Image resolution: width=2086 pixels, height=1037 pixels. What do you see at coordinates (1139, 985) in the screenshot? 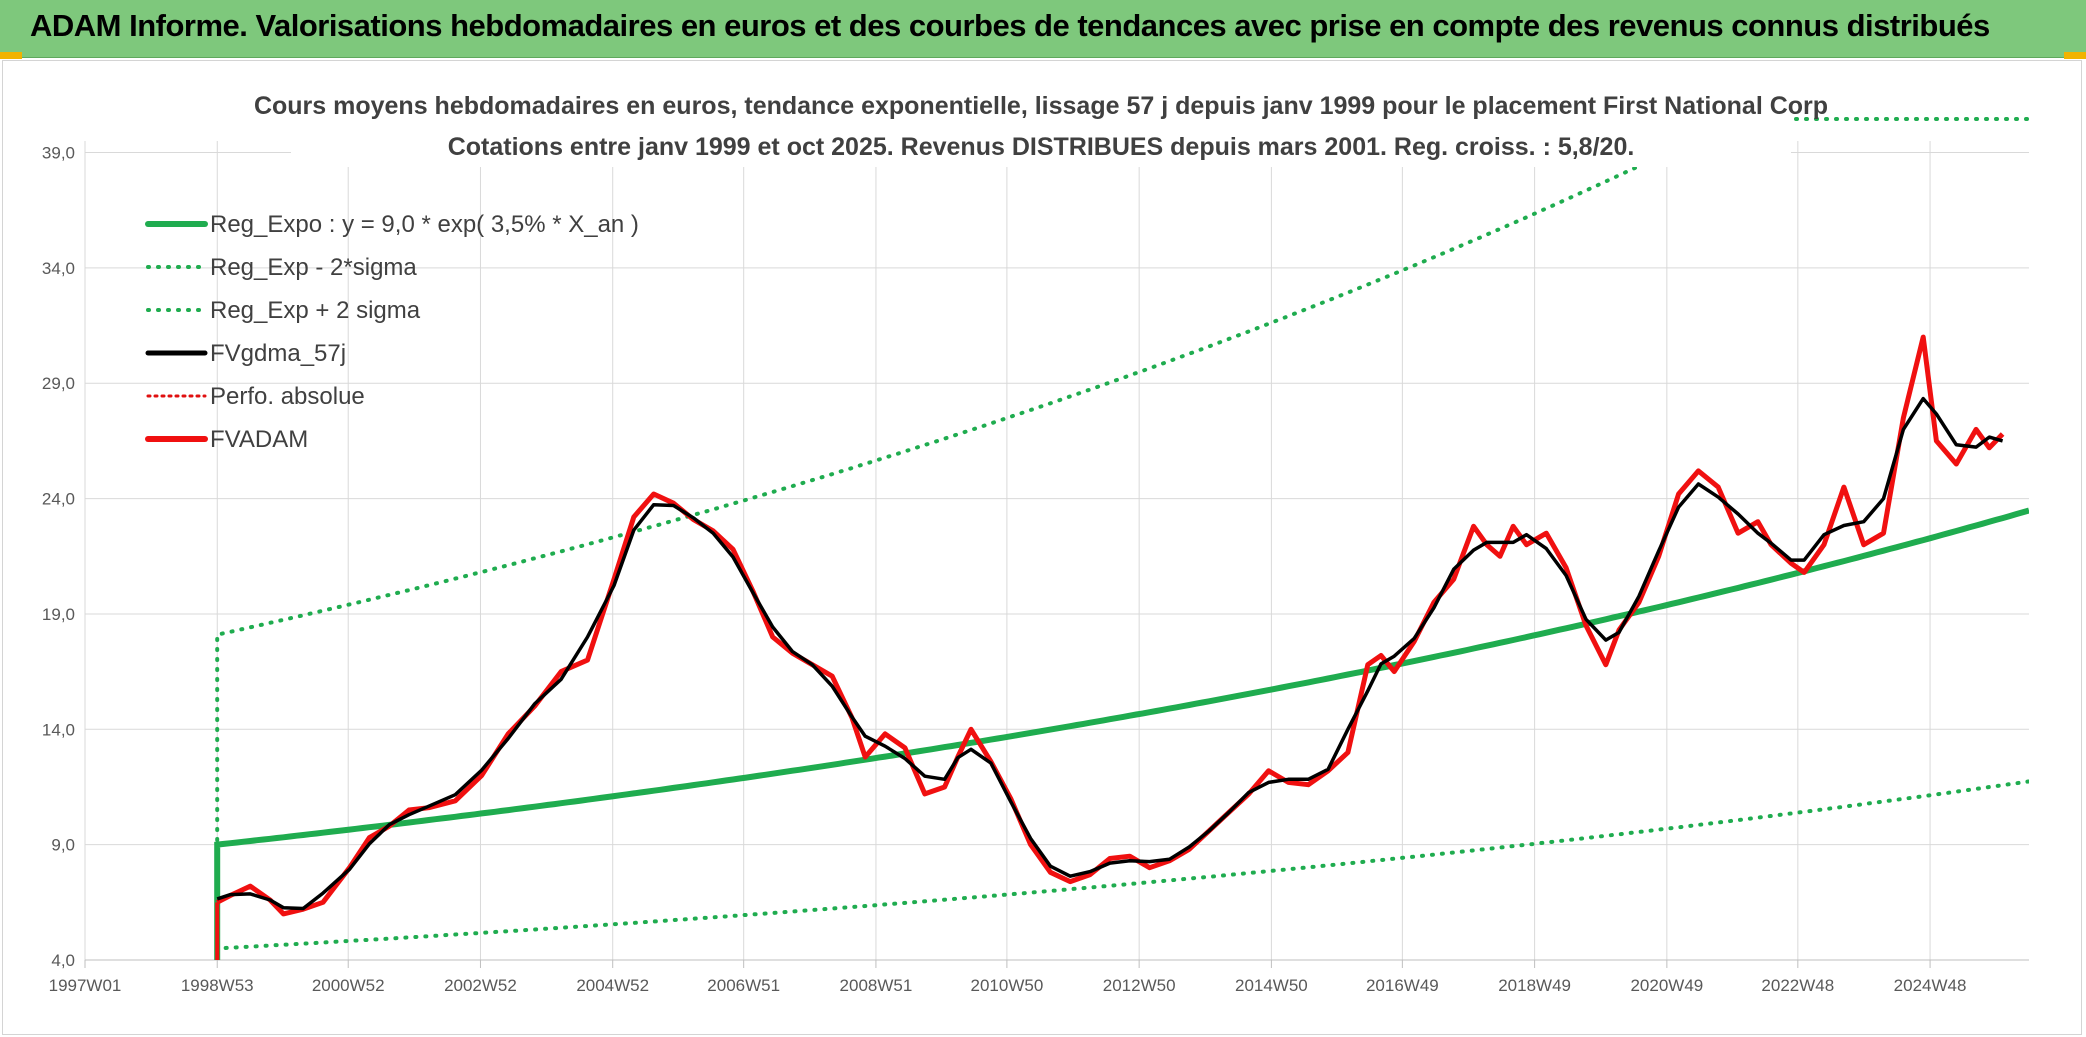
I see `x-tick-label: 2012W50` at bounding box center [1139, 985].